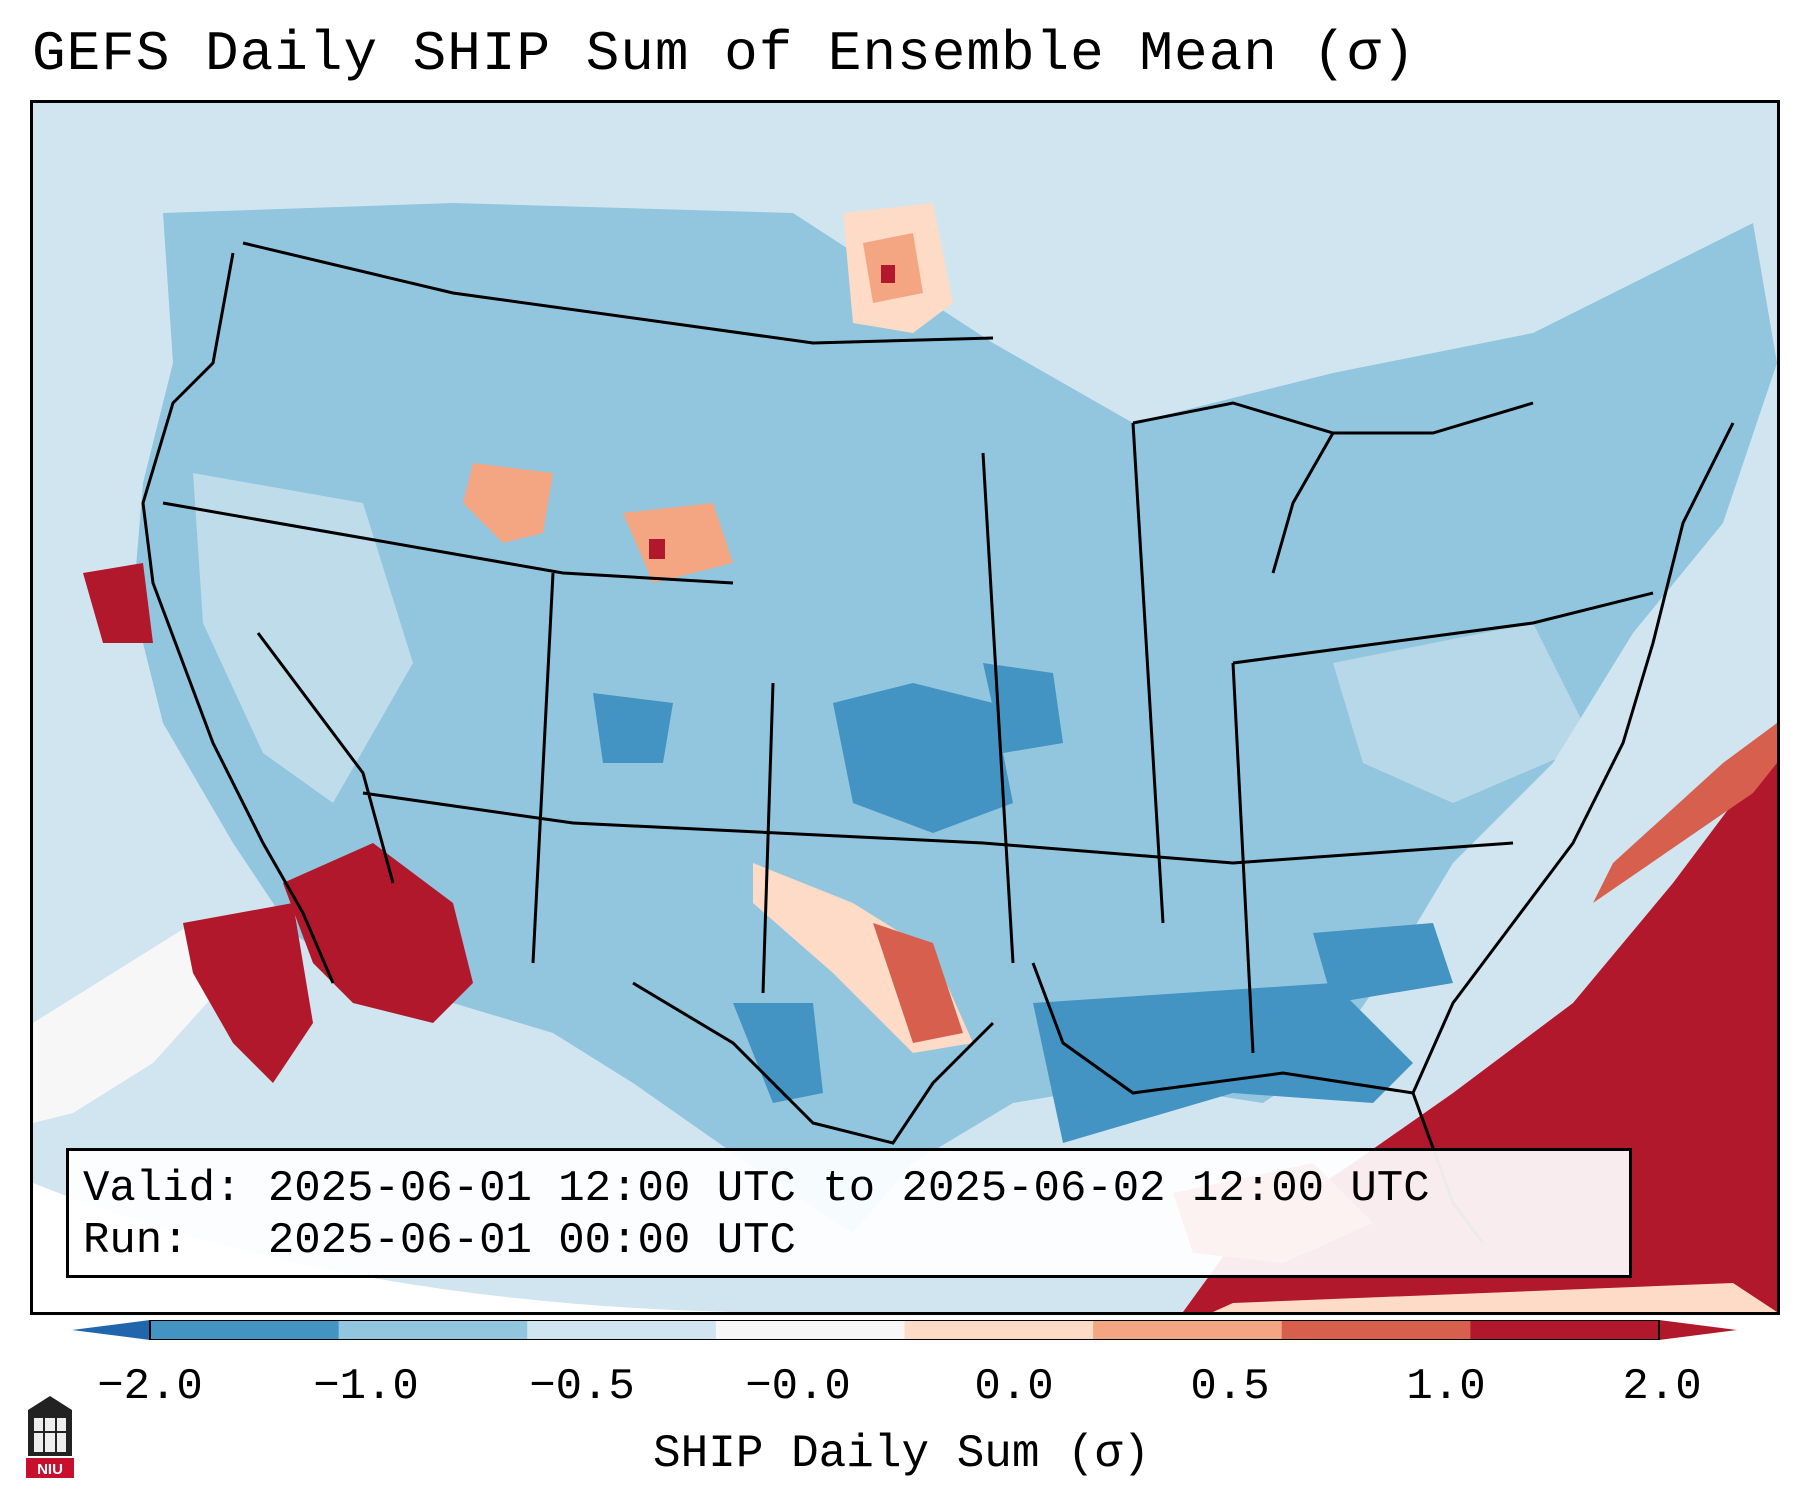 This screenshot has height=1506, width=1803. What do you see at coordinates (1303, 503) in the screenshot?
I see `michigan-line` at bounding box center [1303, 503].